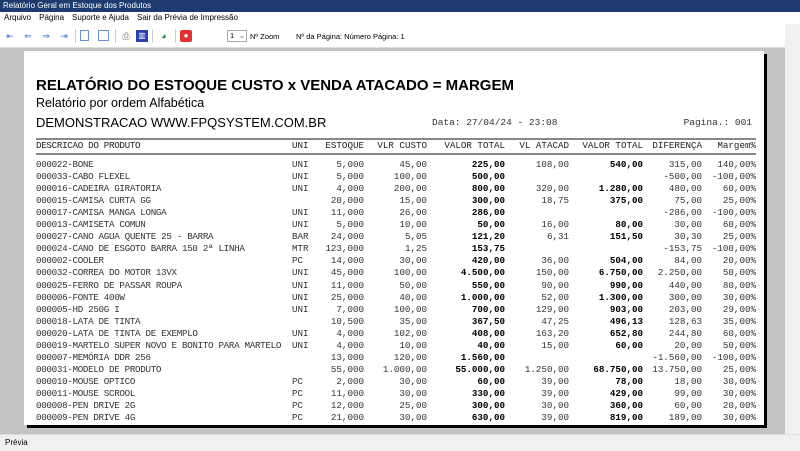 The width and height of the screenshot is (800, 451). What do you see at coordinates (677, 357) in the screenshot?
I see `cell-difference: -1.560,00` at bounding box center [677, 357].